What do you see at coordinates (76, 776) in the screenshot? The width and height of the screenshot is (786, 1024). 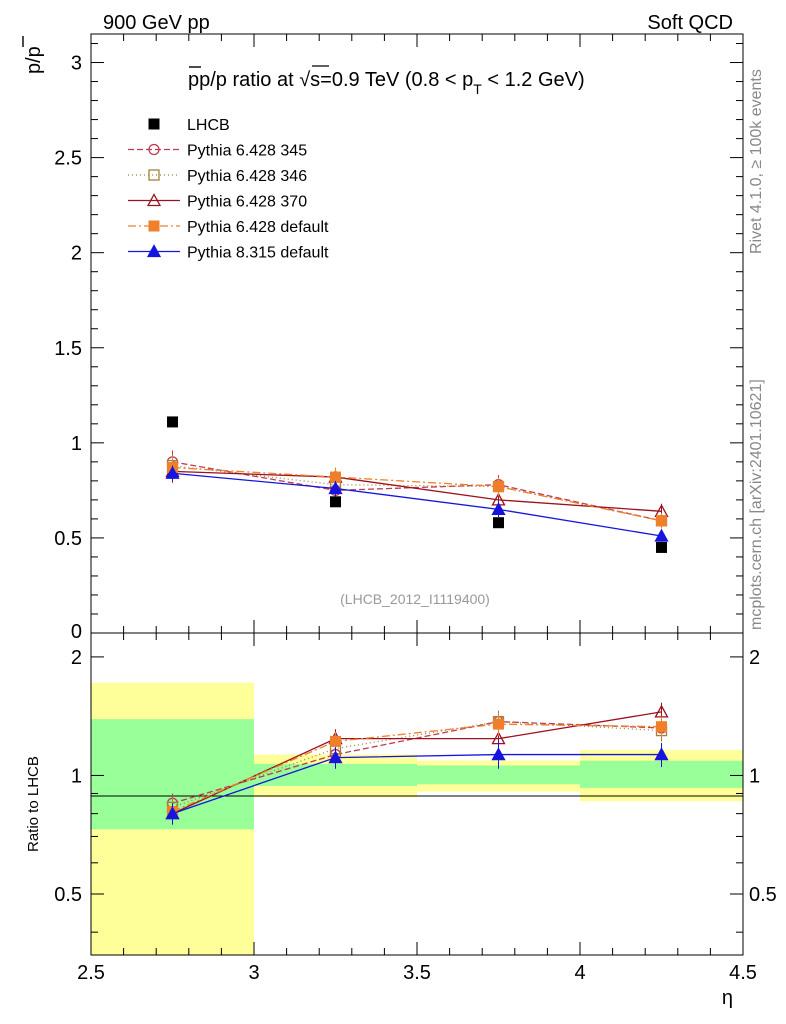 I see `ratio-y-tick-label: 1` at bounding box center [76, 776].